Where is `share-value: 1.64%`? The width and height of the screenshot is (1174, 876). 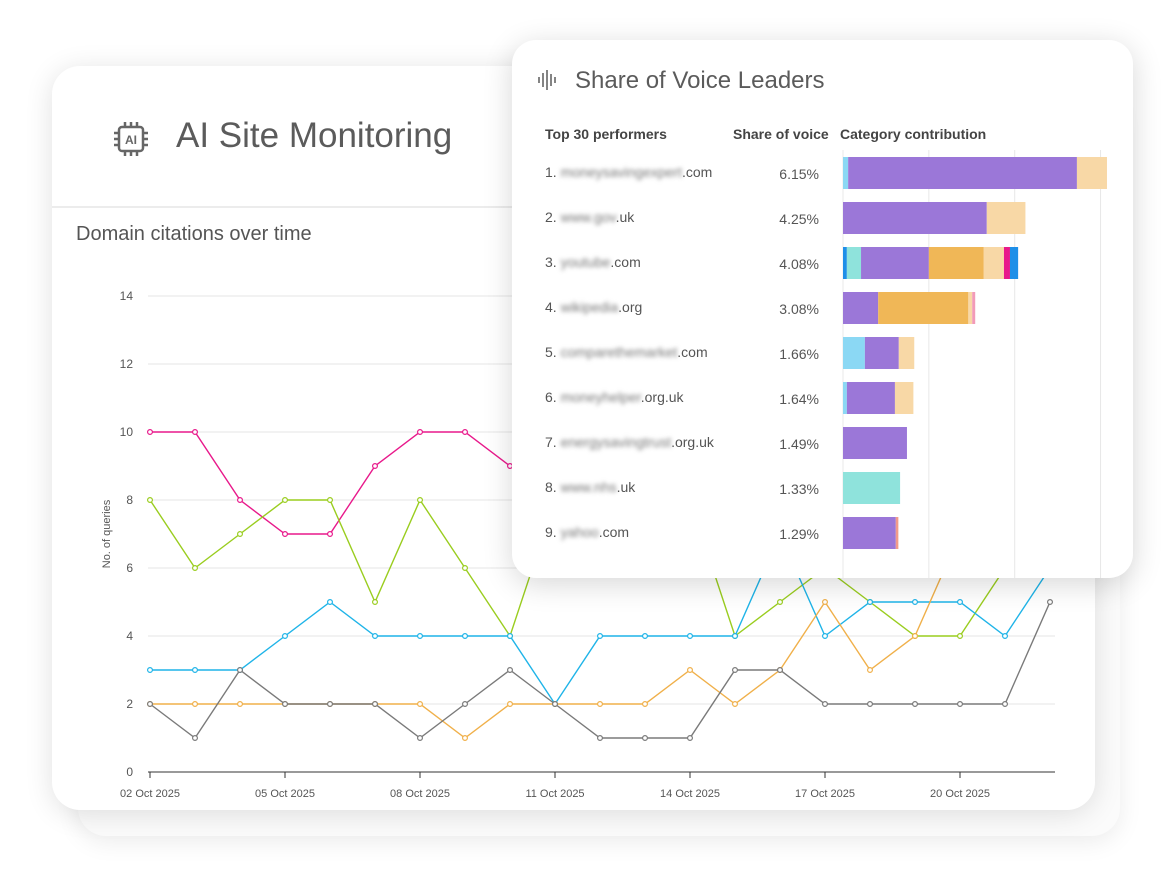
share-value: 1.64% is located at coordinates (799, 399).